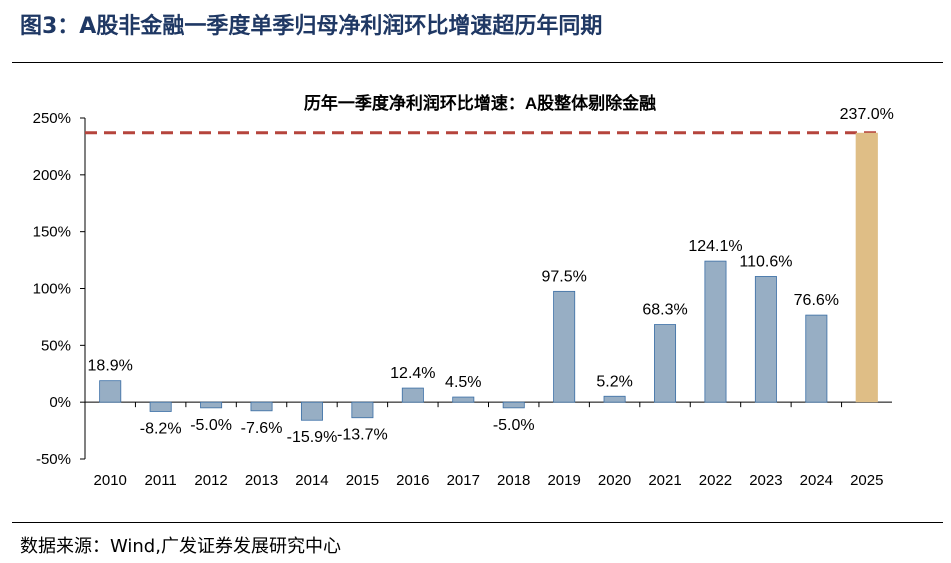 The height and width of the screenshot is (563, 951). Describe the element at coordinates (715, 246) in the screenshot. I see `data-label-2022: 124.1%` at that location.